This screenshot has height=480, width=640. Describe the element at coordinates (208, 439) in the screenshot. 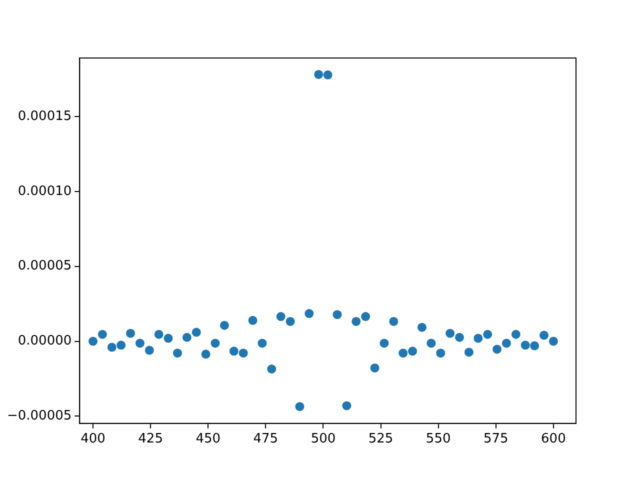

I see `x-tick-label: 450` at that location.